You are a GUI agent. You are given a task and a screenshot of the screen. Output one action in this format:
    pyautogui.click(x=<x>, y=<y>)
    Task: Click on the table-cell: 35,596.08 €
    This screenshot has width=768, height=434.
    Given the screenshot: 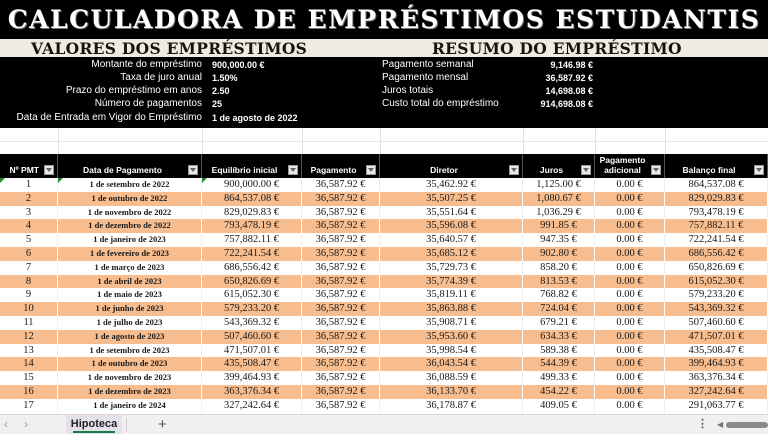 What is the action you would take?
    pyautogui.click(x=451, y=226)
    